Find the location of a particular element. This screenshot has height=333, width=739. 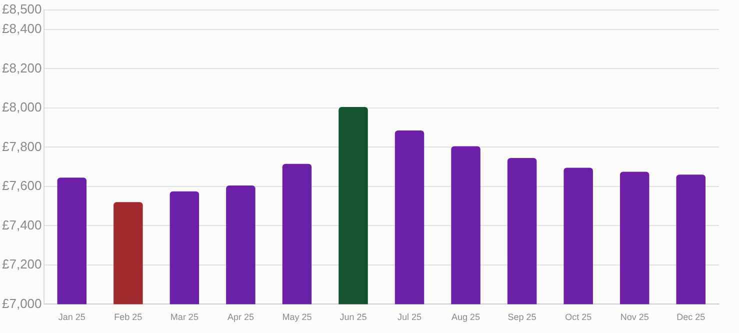

x-tick-label: Dec 25 is located at coordinates (691, 317).